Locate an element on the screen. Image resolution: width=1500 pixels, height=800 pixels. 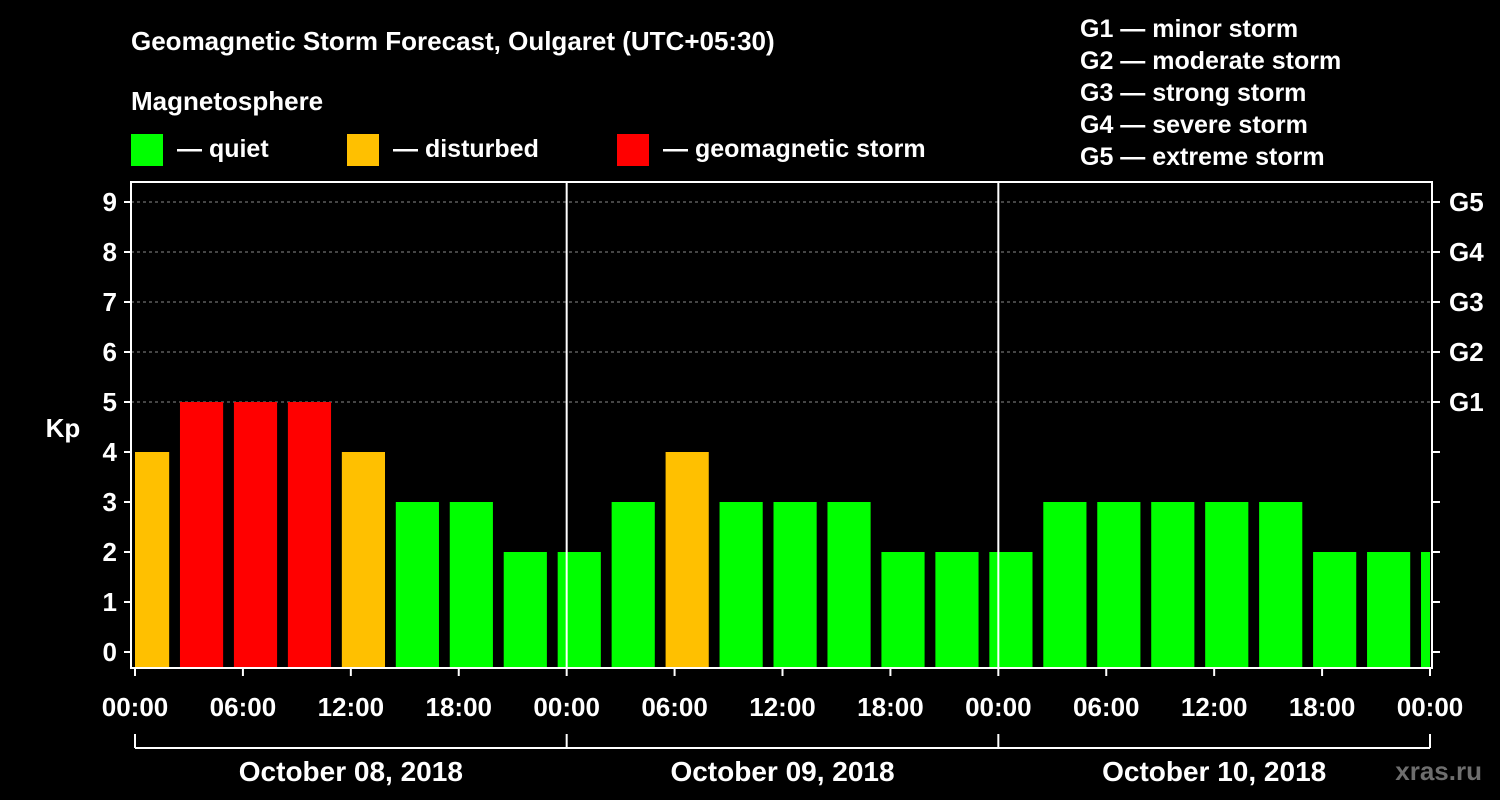
watermark: xras.ru is located at coordinates (1438, 771).